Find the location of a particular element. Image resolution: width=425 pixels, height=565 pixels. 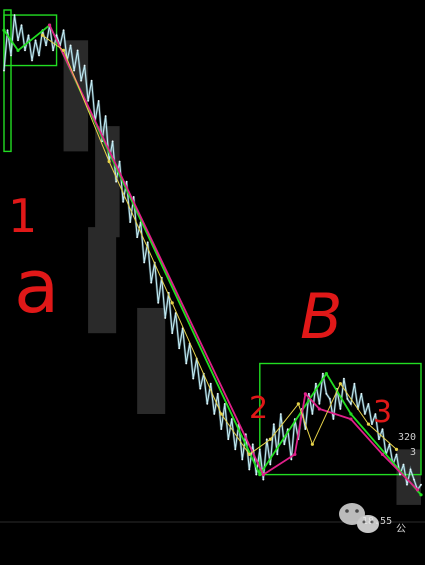

wechat-watermark: 公 is located at coordinates (372, 519).